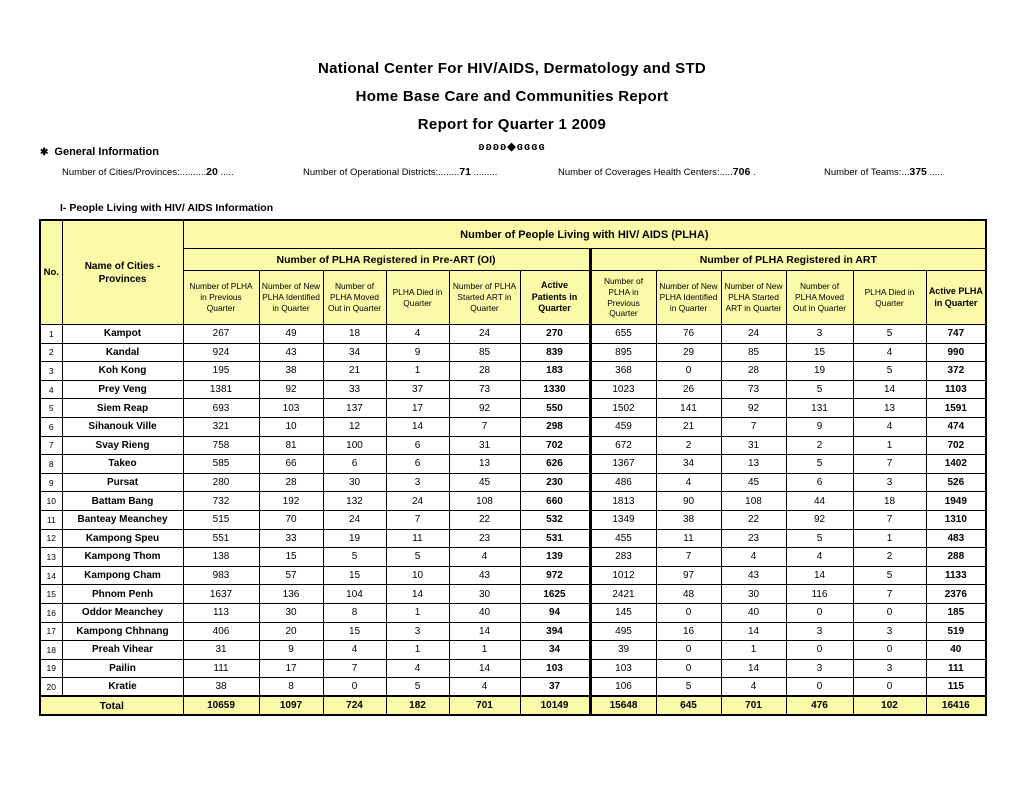 The image size is (1024, 791). Describe the element at coordinates (291, 575) in the screenshot. I see `cell-value: 57` at that location.